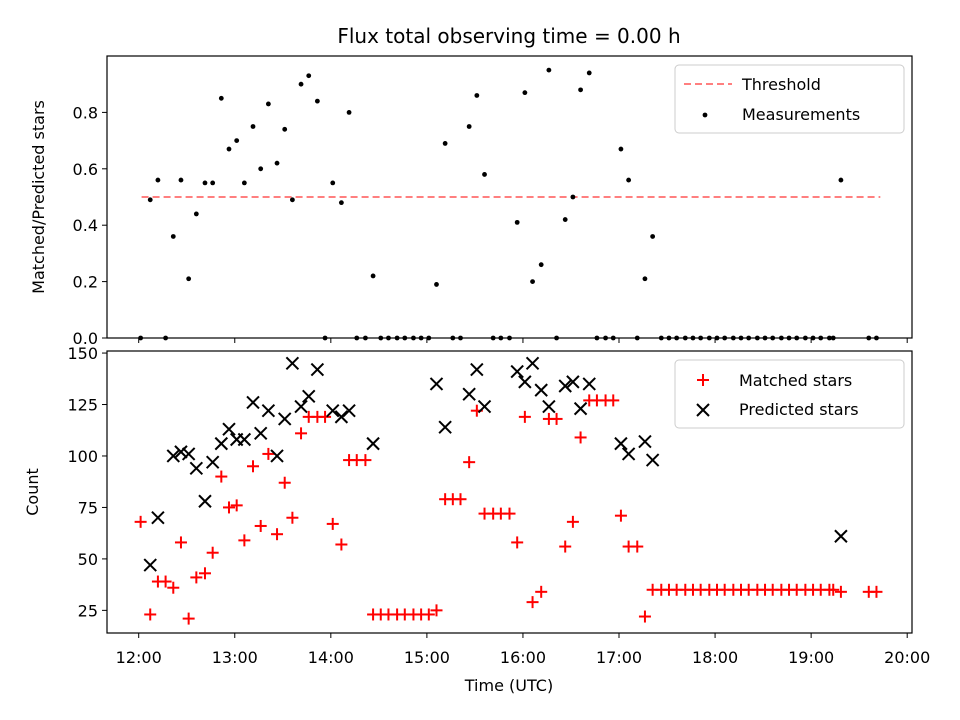  Describe the element at coordinates (88, 610) in the screenshot. I see `count-ytick-label: 25` at that location.